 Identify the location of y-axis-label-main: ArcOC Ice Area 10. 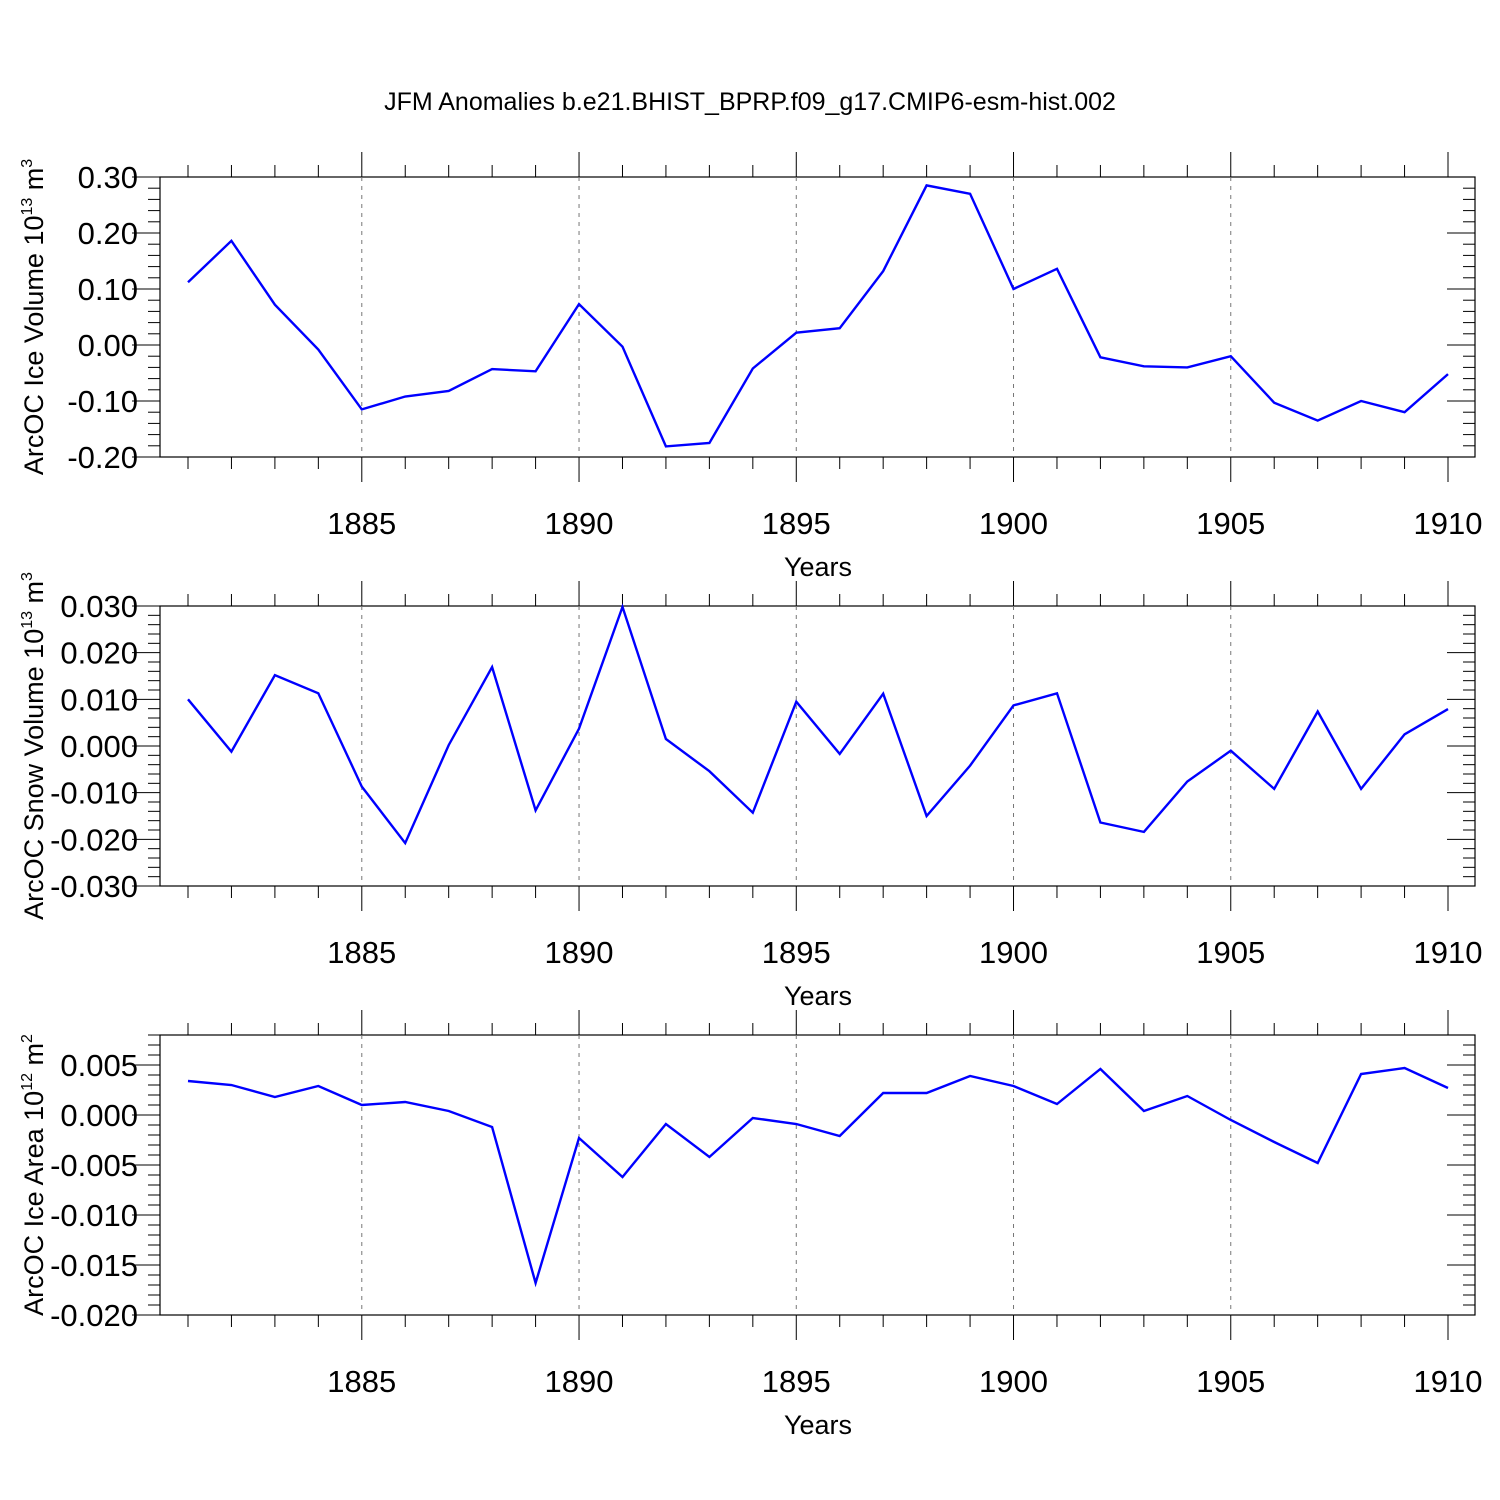
(34, 1203).